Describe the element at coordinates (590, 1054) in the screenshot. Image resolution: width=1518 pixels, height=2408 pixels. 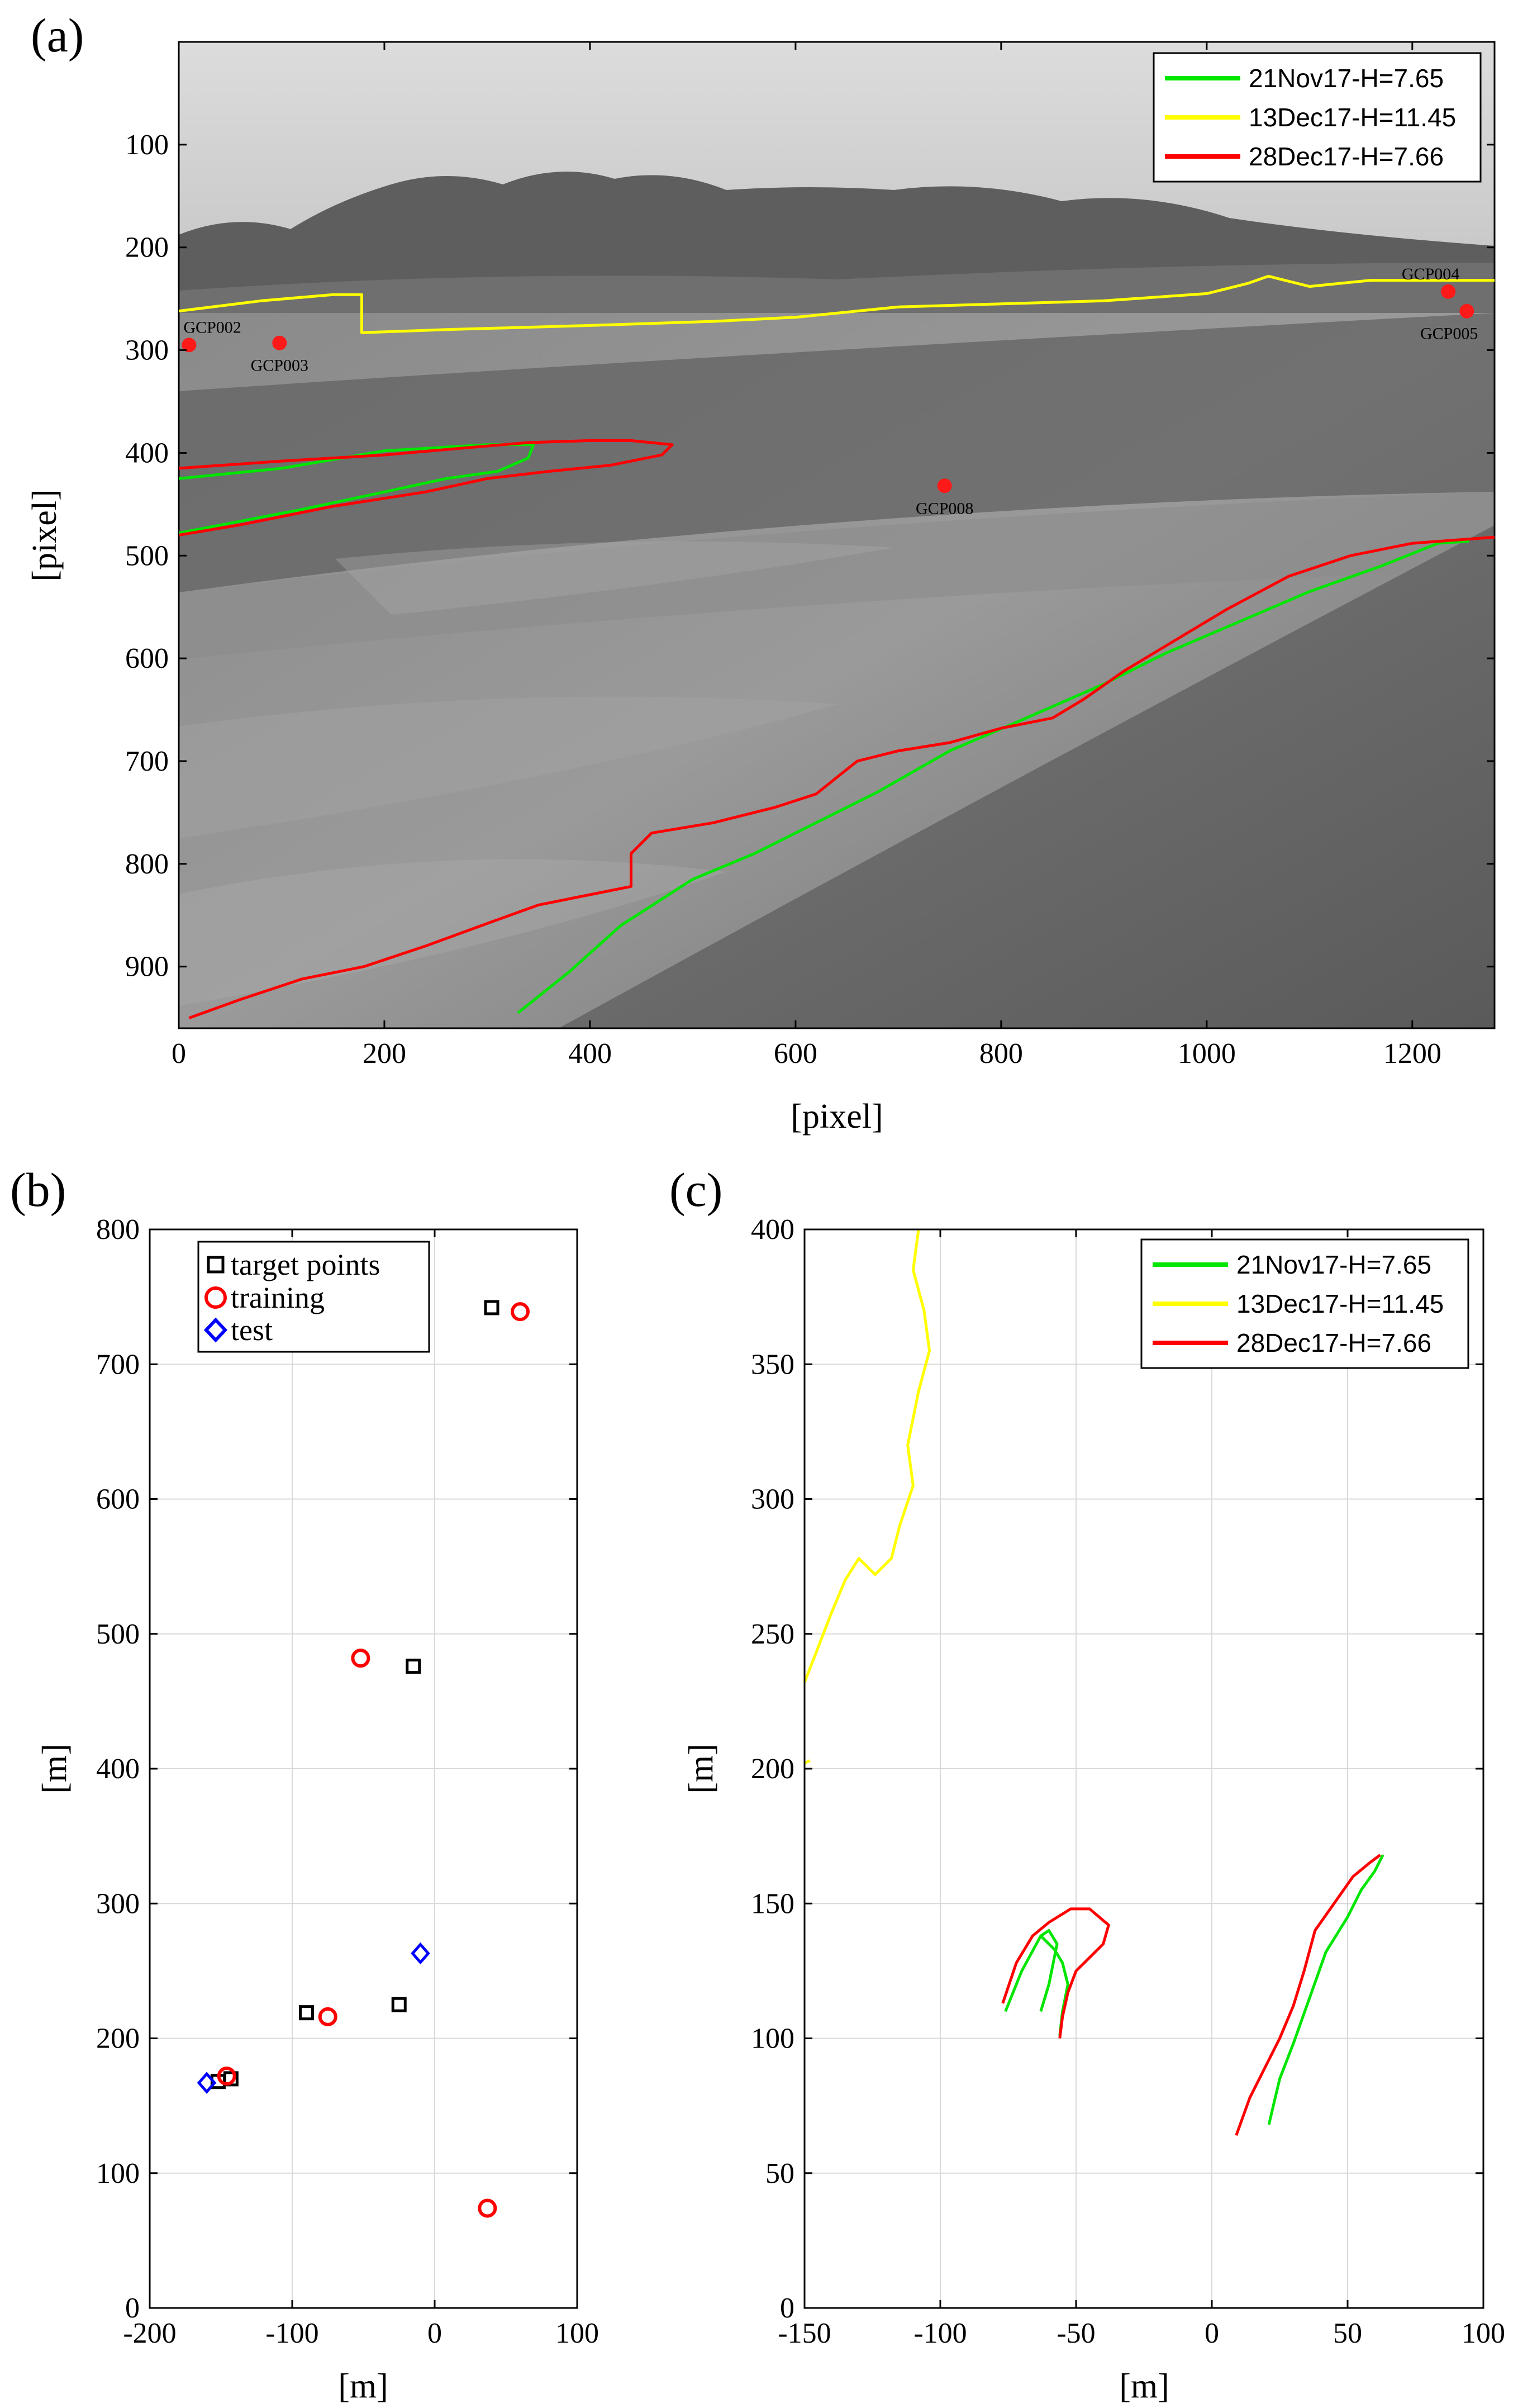
I see `x-tick-label: 400` at that location.